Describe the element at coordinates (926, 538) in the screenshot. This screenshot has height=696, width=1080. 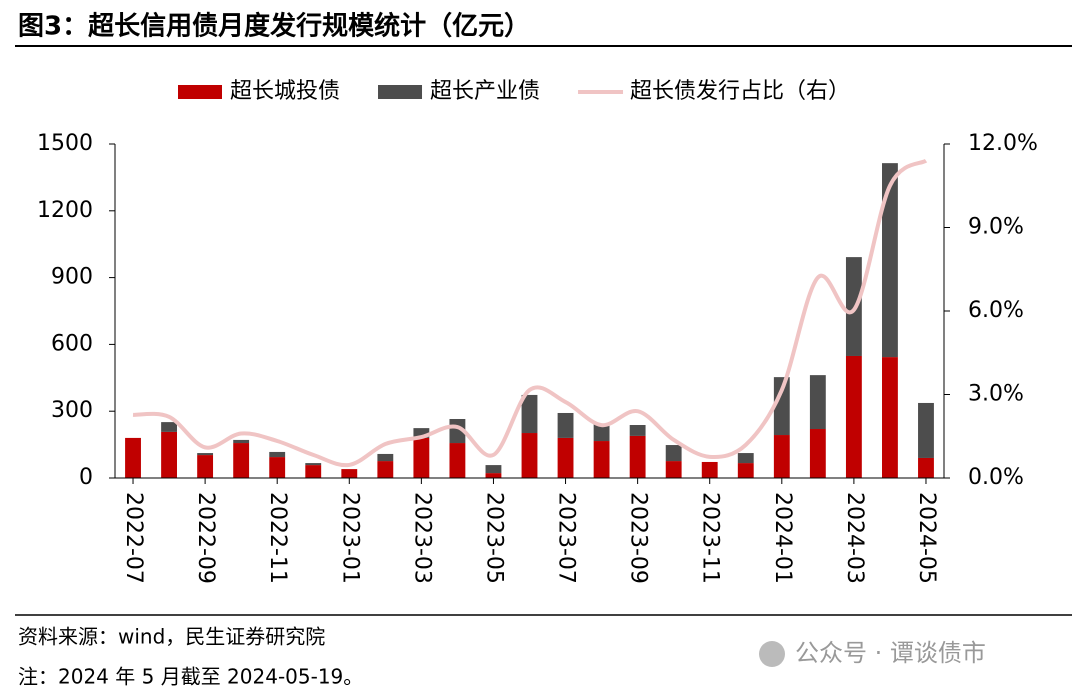
I see `x-tick-label: 2024-05` at that location.